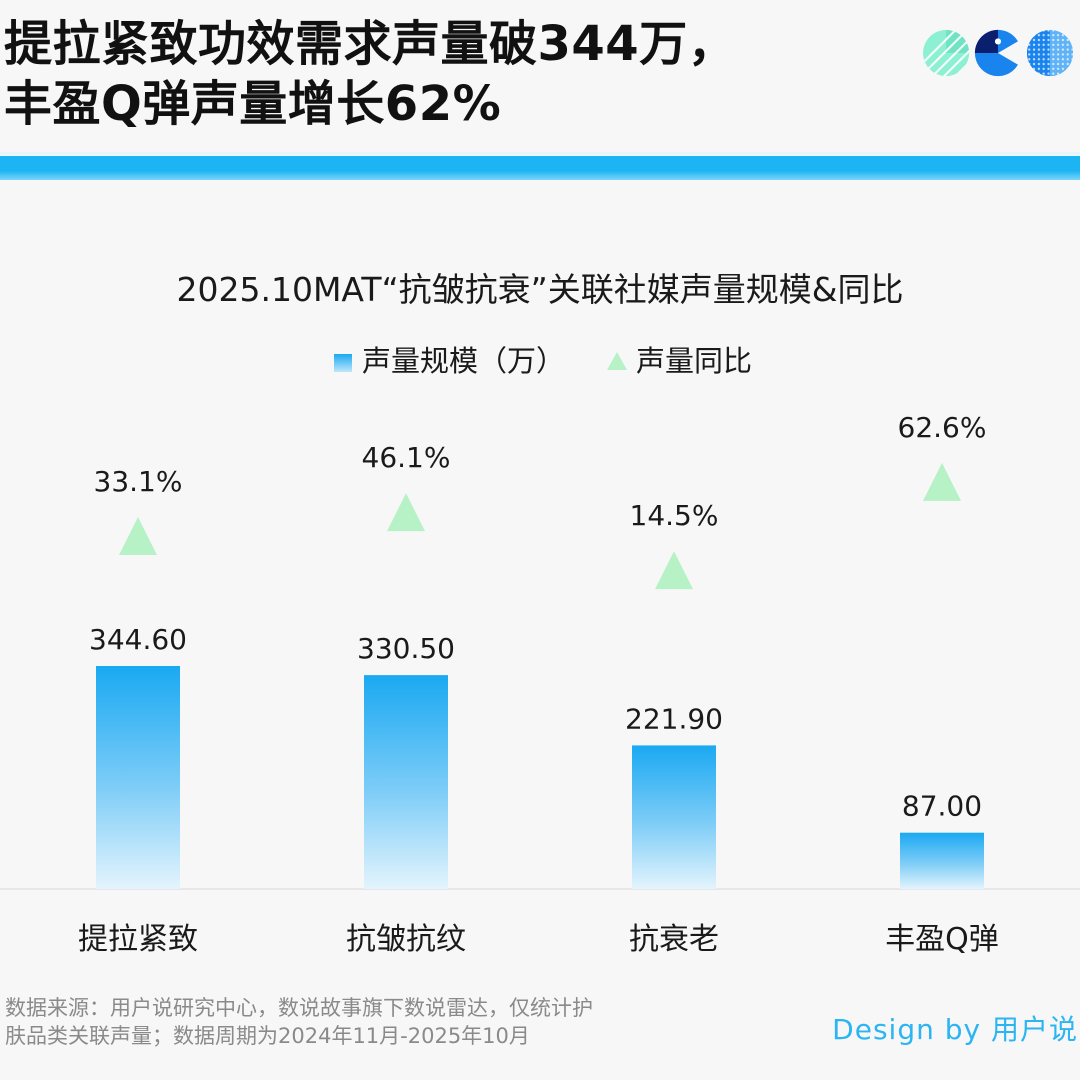 Image resolution: width=1080 pixels, height=1080 pixels. Describe the element at coordinates (674, 515) in the screenshot. I see `yoy-value-label-3: 14.5%` at that location.